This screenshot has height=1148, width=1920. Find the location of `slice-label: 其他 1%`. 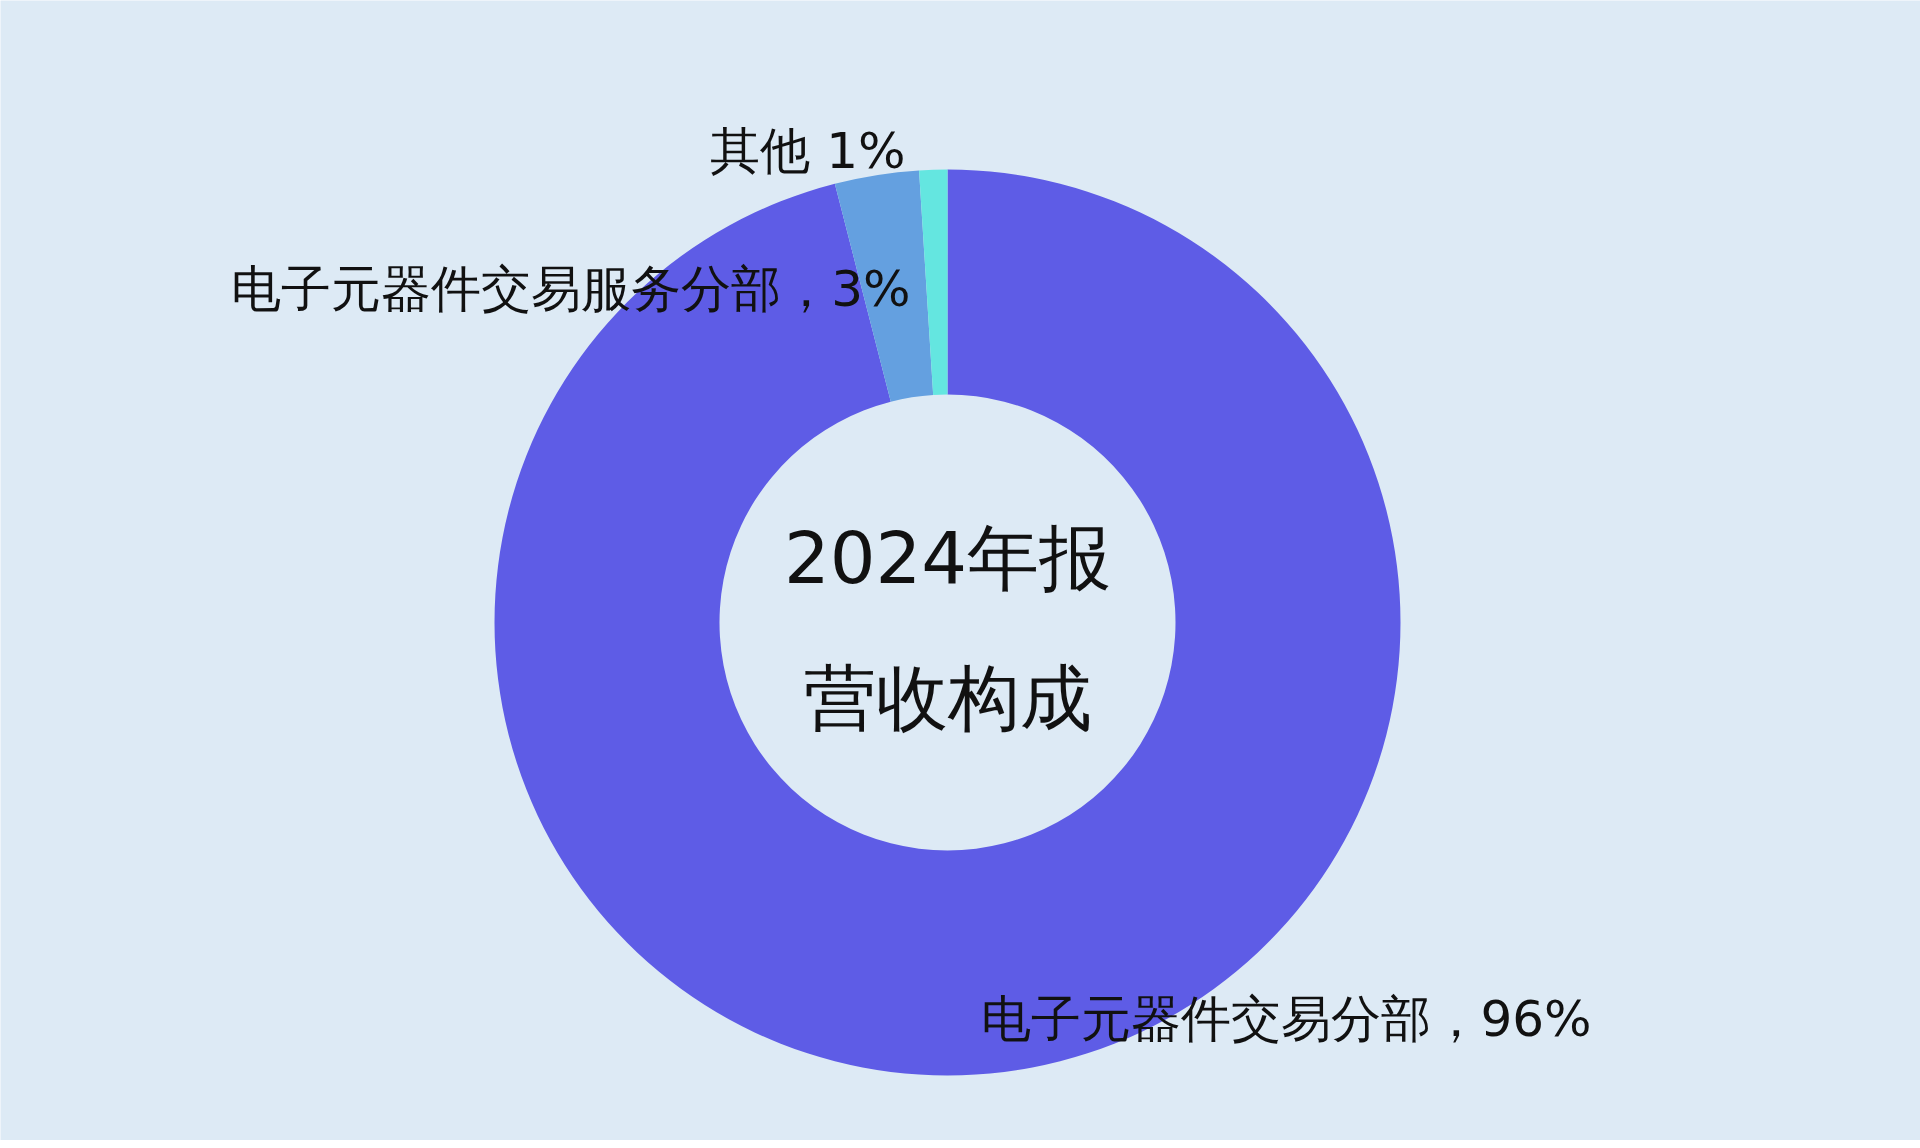

slice-label: 其他 1% is located at coordinates (808, 150).